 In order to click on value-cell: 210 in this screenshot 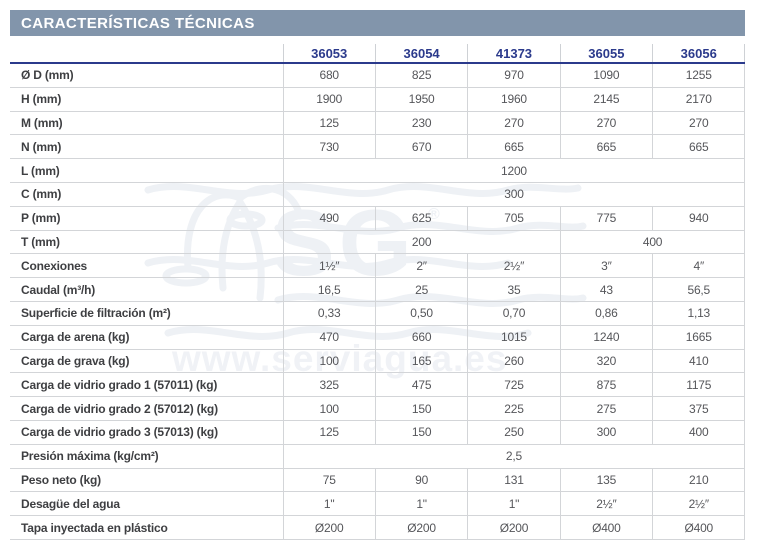, I will do `click(699, 479)`.